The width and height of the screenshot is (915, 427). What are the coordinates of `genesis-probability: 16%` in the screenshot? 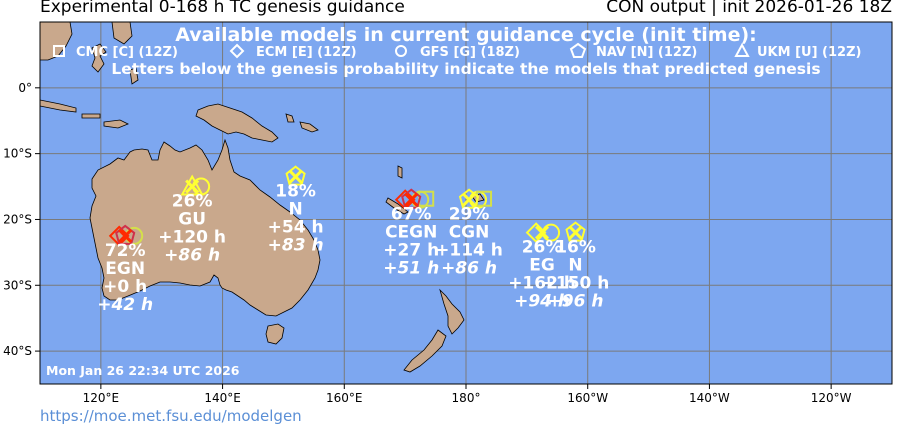 It's located at (575, 248).